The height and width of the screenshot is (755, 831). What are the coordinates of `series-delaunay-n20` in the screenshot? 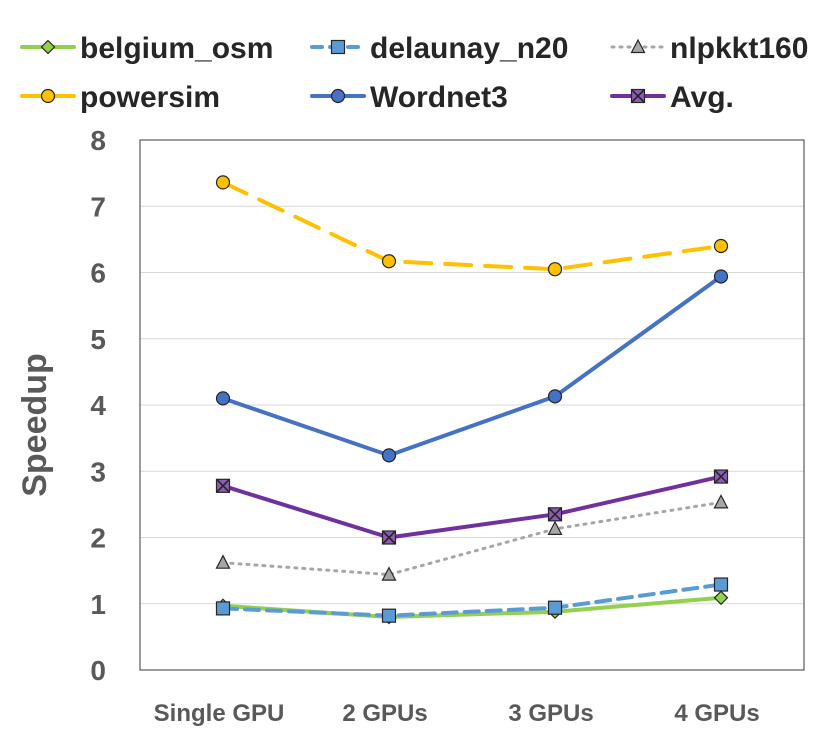 It's located at (472, 600).